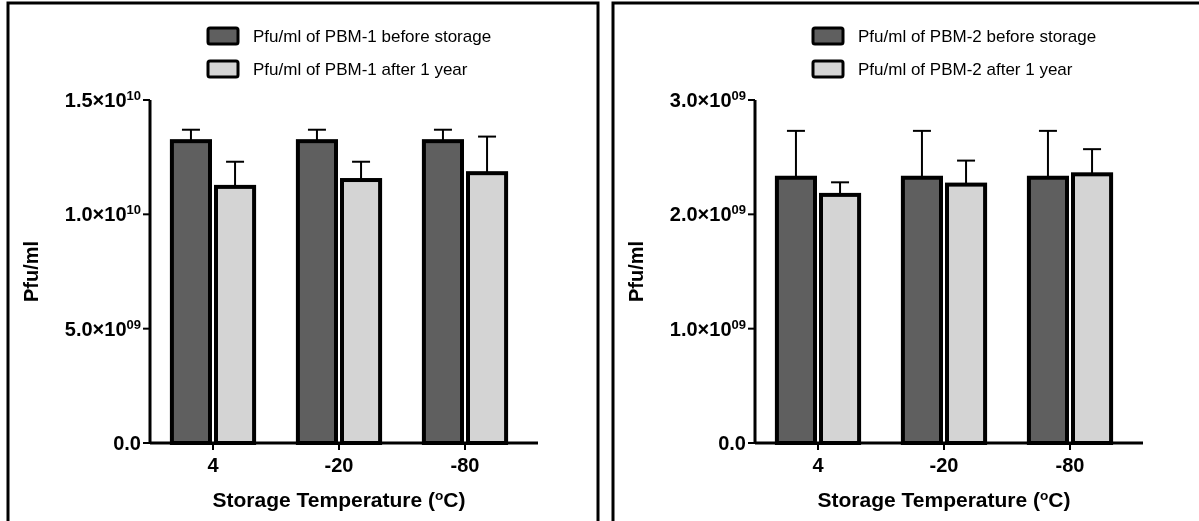 This screenshot has width=1199, height=521. What do you see at coordinates (977, 36) in the screenshot?
I see `legend-label: Pfu/ml of PBM-2 before storage` at bounding box center [977, 36].